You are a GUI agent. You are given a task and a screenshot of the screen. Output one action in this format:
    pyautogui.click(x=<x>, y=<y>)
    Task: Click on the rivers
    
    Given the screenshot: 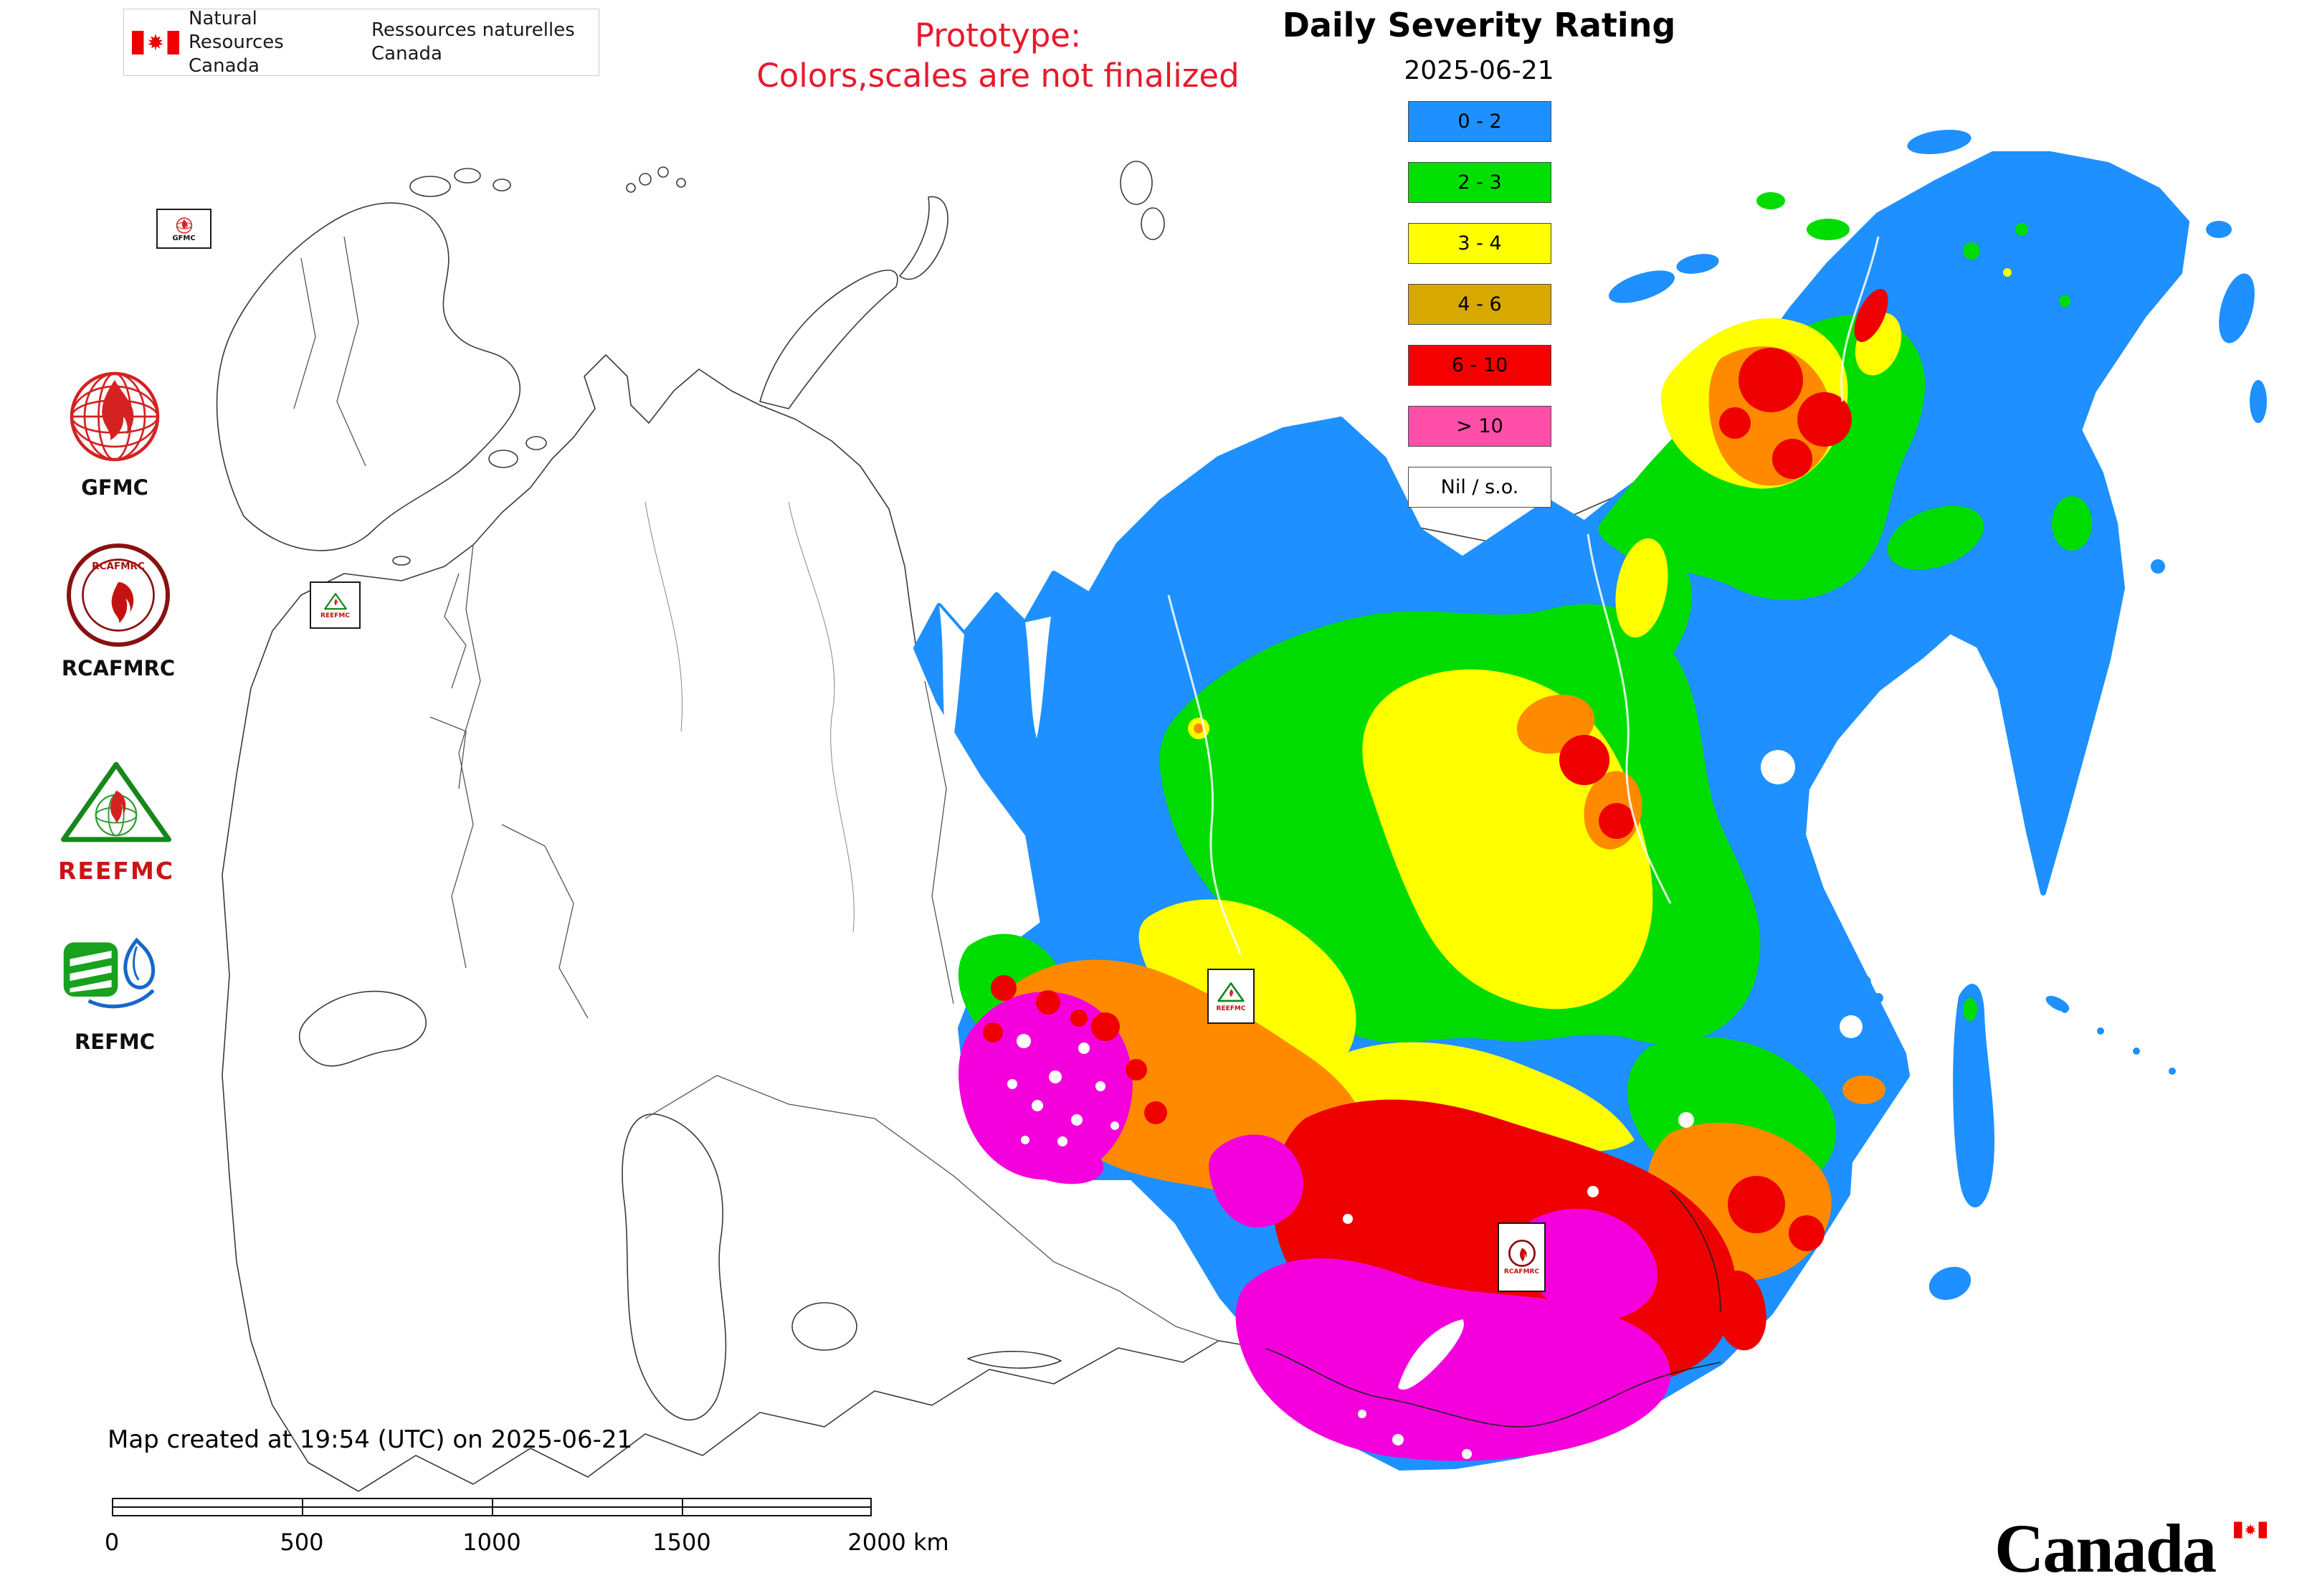 What is the action you would take?
    pyautogui.click(x=1523, y=595)
    